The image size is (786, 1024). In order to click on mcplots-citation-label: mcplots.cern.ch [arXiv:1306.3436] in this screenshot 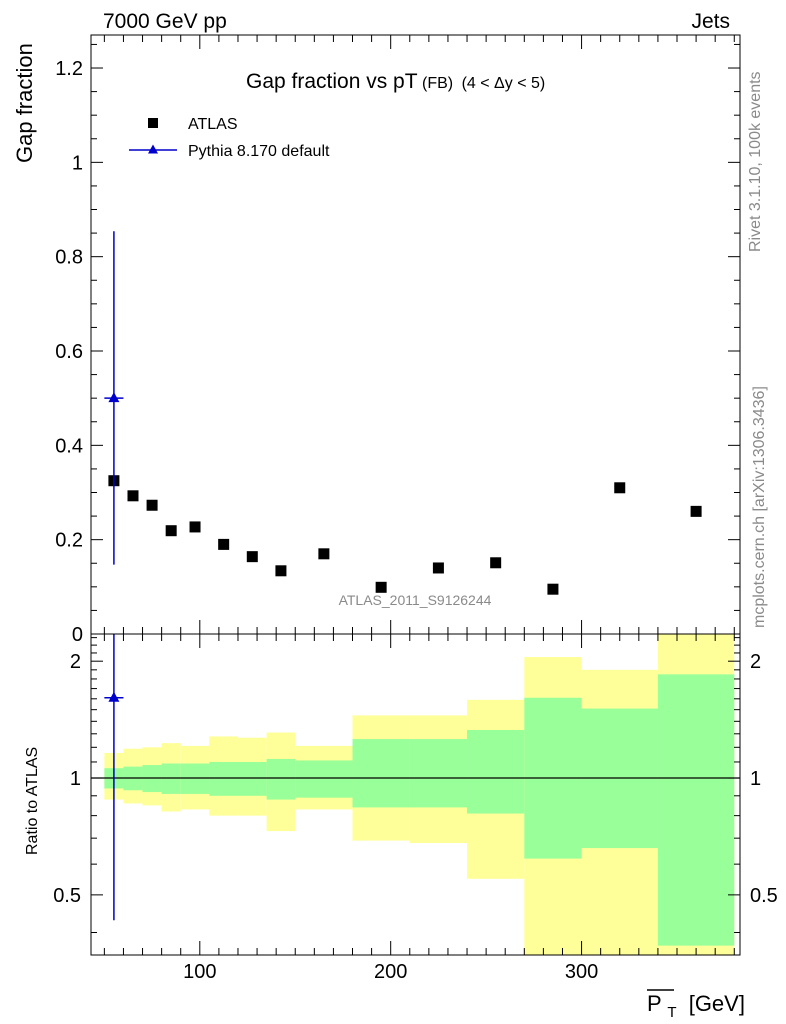, I will do `click(759, 507)`.